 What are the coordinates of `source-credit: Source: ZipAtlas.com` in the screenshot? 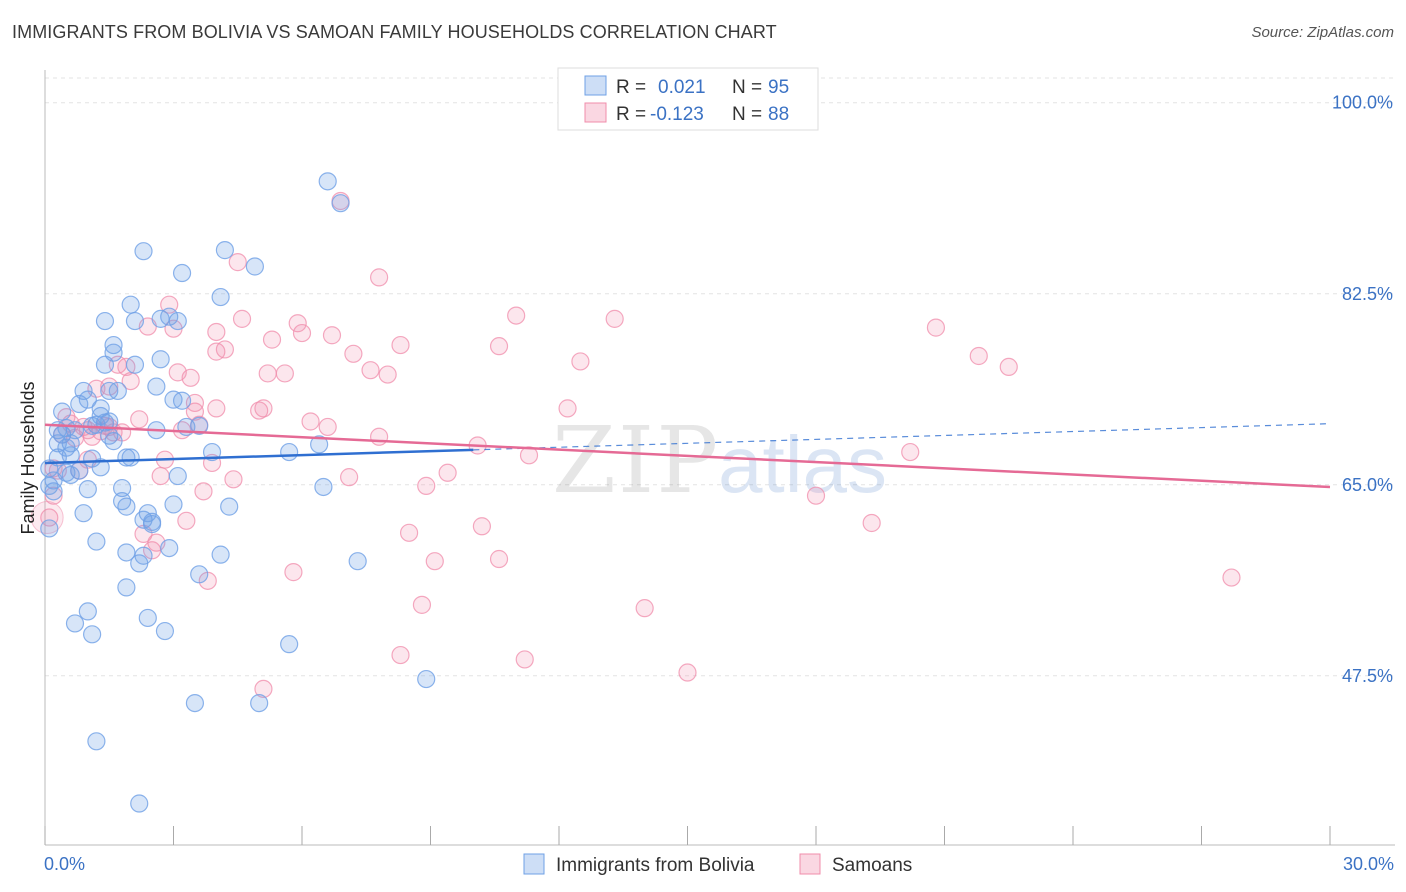 It's located at (1322, 32).